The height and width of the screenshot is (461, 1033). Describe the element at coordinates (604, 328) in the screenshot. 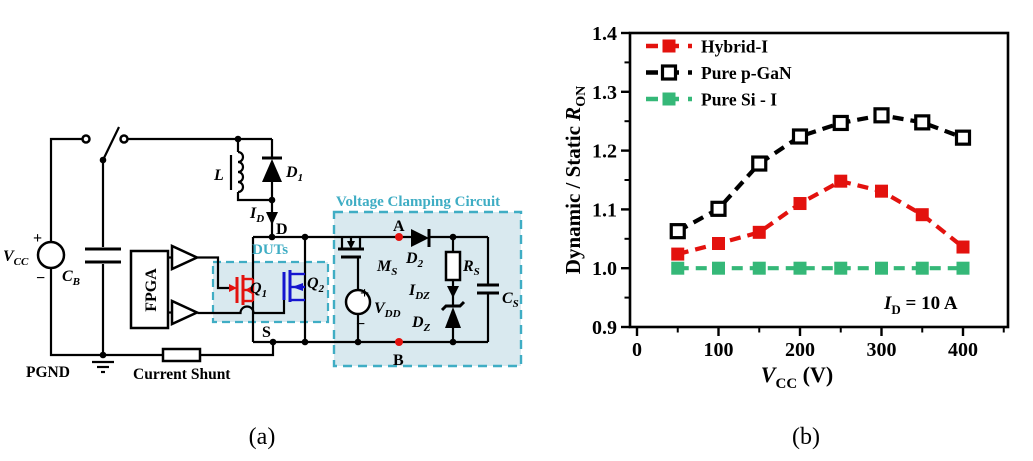

I see `y-tick-label: 0.9` at that location.